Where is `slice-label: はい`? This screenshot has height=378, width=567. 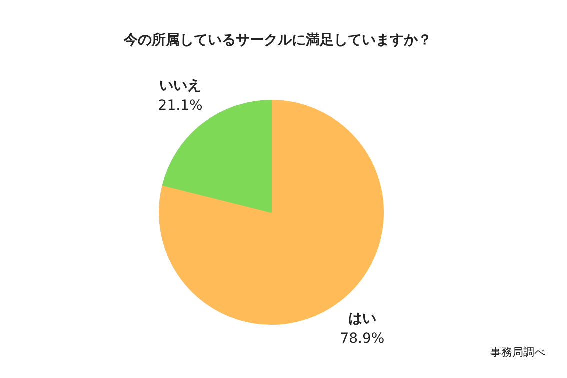
slice-label: はい is located at coordinates (362, 319).